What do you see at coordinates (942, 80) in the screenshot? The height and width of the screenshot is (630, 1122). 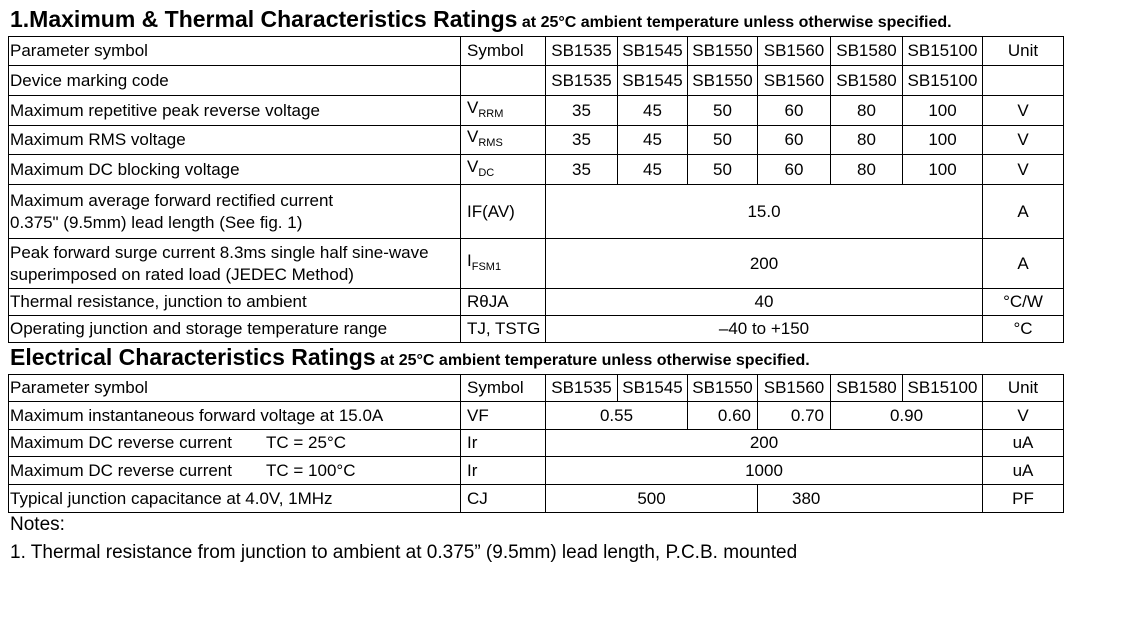 I see `value-cell: SB15100` at bounding box center [942, 80].